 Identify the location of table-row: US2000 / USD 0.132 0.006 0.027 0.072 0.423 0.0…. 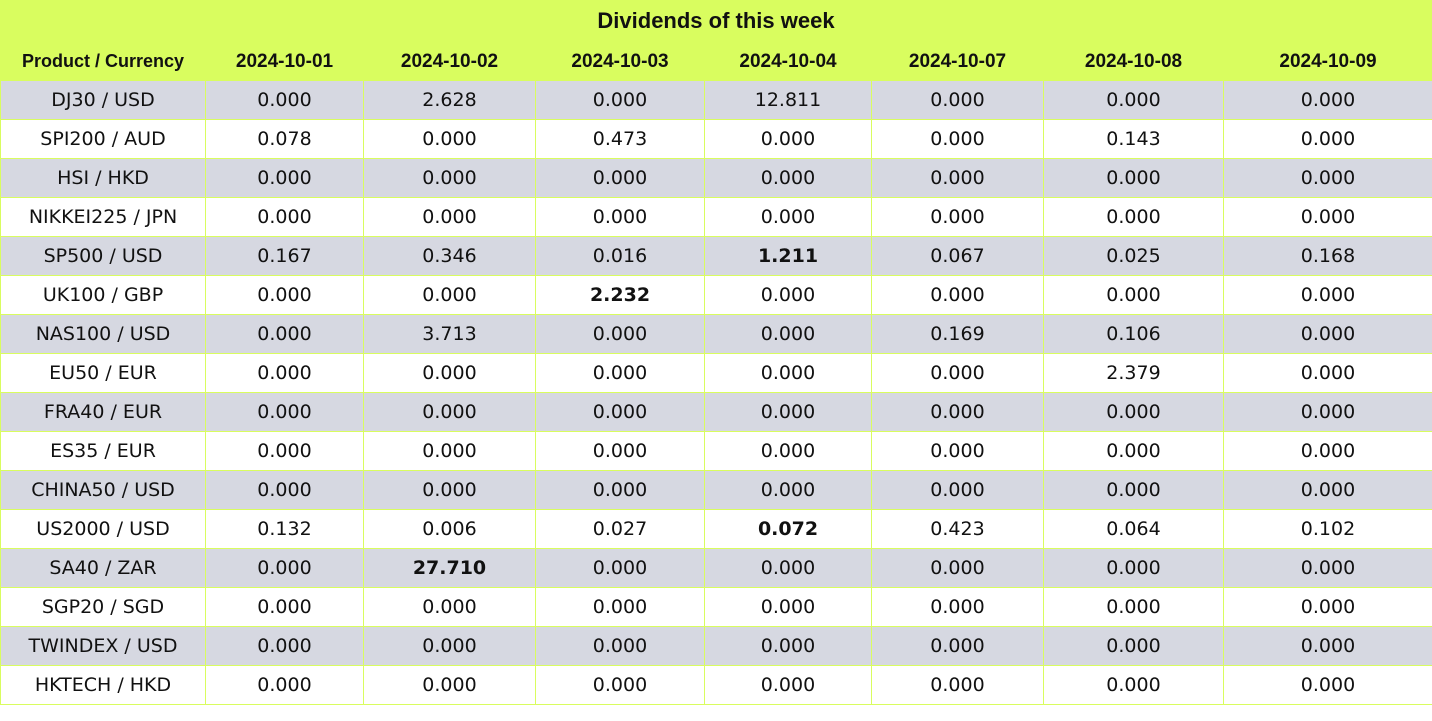
(716, 529).